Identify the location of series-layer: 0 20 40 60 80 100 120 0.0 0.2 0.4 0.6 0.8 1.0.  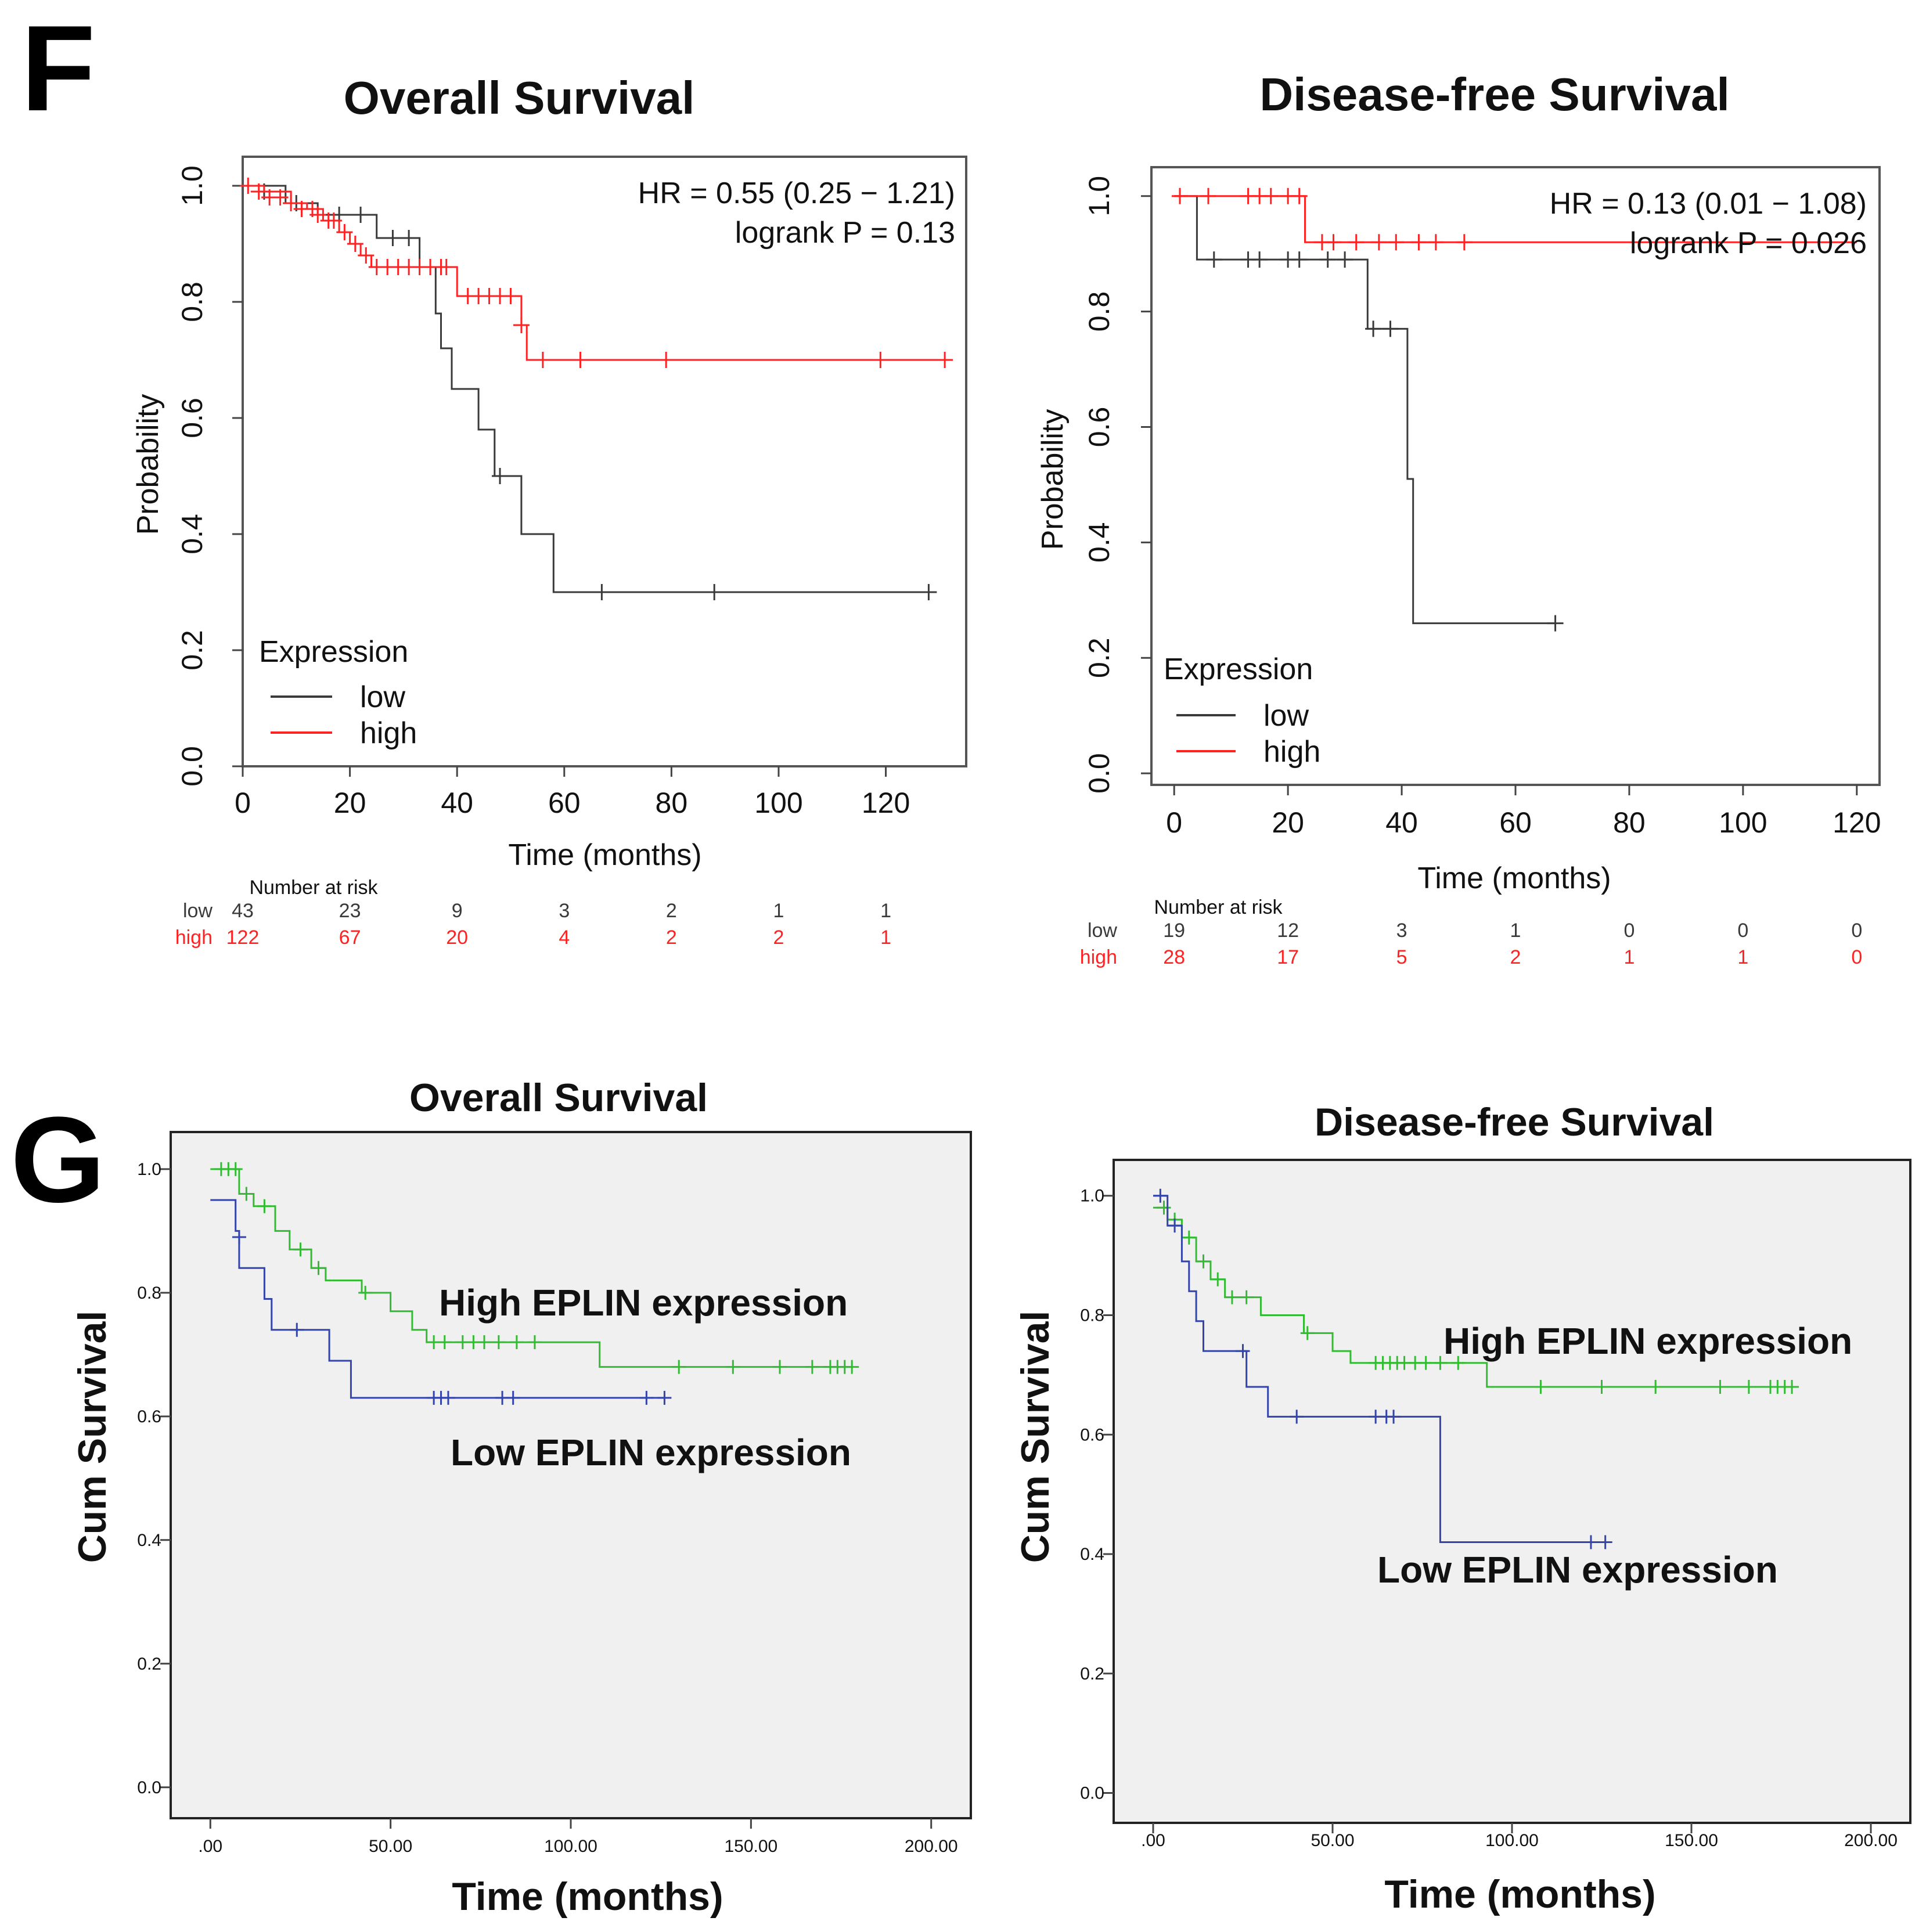
(564, 492).